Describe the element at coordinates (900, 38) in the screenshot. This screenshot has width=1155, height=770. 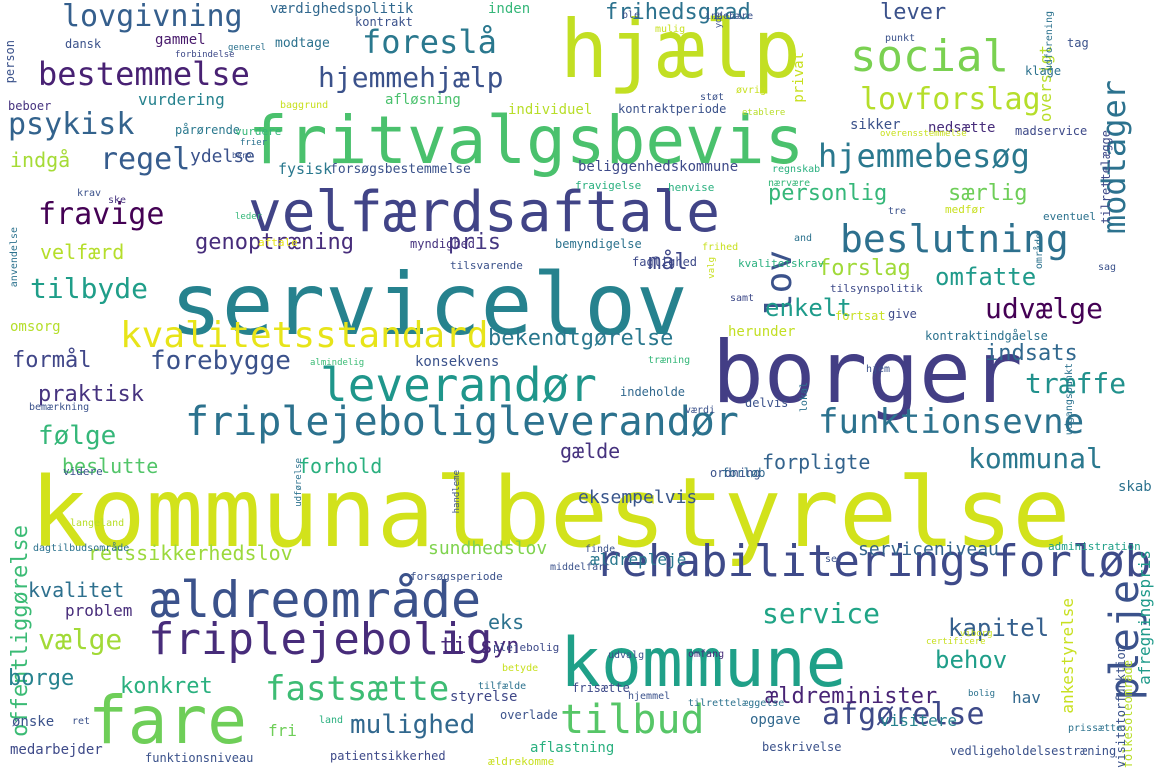
I see `word-punkt: punkt` at that location.